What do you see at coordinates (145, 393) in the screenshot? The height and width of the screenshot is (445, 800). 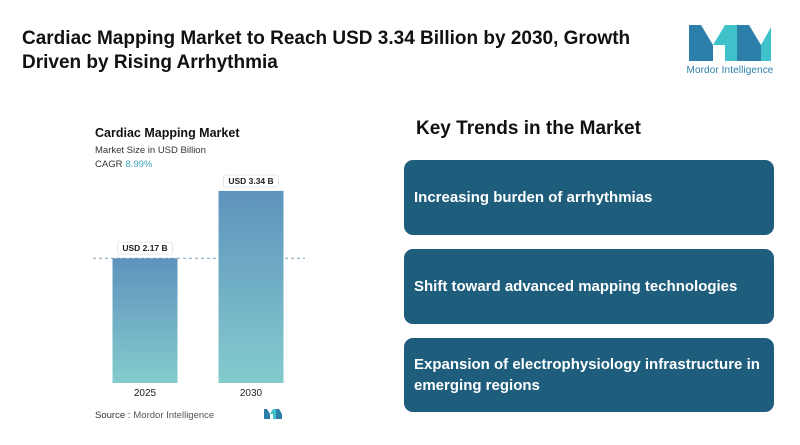 I see `x-tick-label: 2025` at bounding box center [145, 393].